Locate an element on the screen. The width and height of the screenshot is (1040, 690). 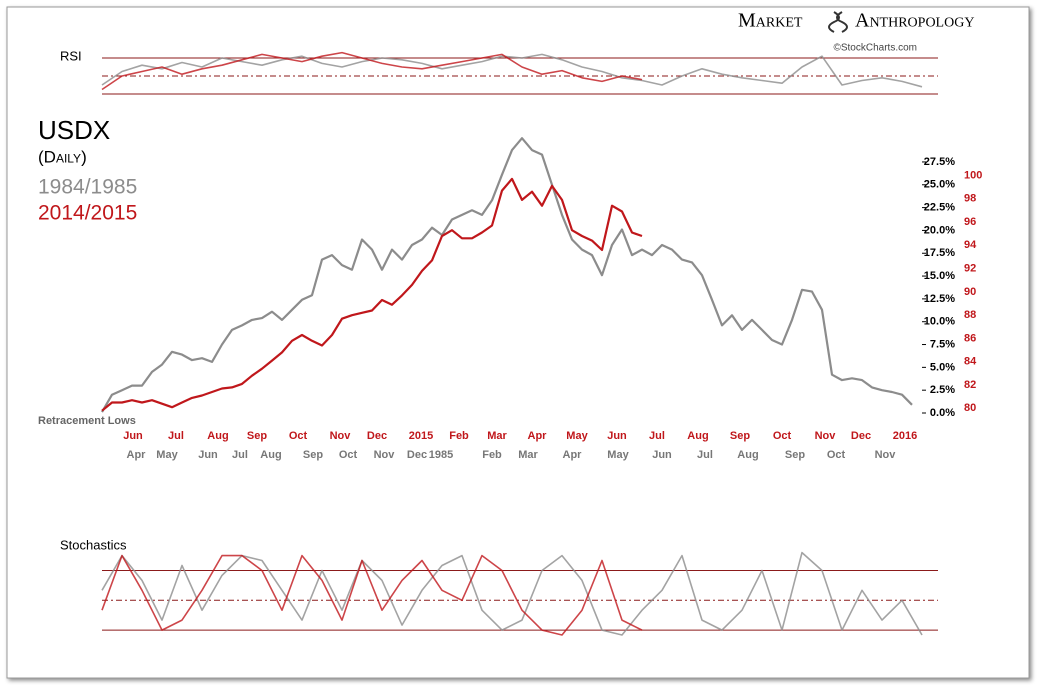
brand-icon is located at coordinates (838, 22).